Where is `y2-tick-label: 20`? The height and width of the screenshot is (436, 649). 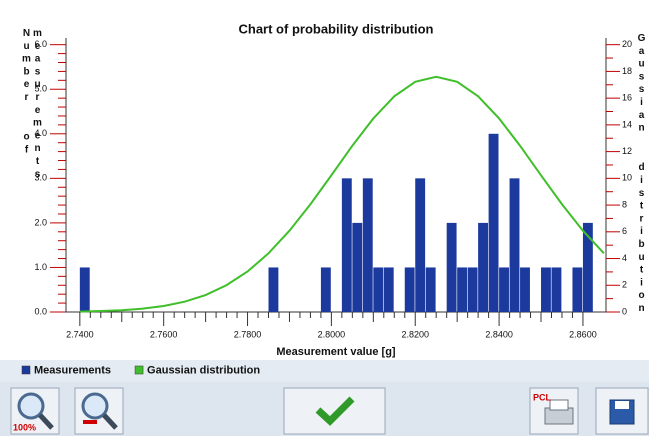 y2-tick-label: 20 is located at coordinates (627, 44).